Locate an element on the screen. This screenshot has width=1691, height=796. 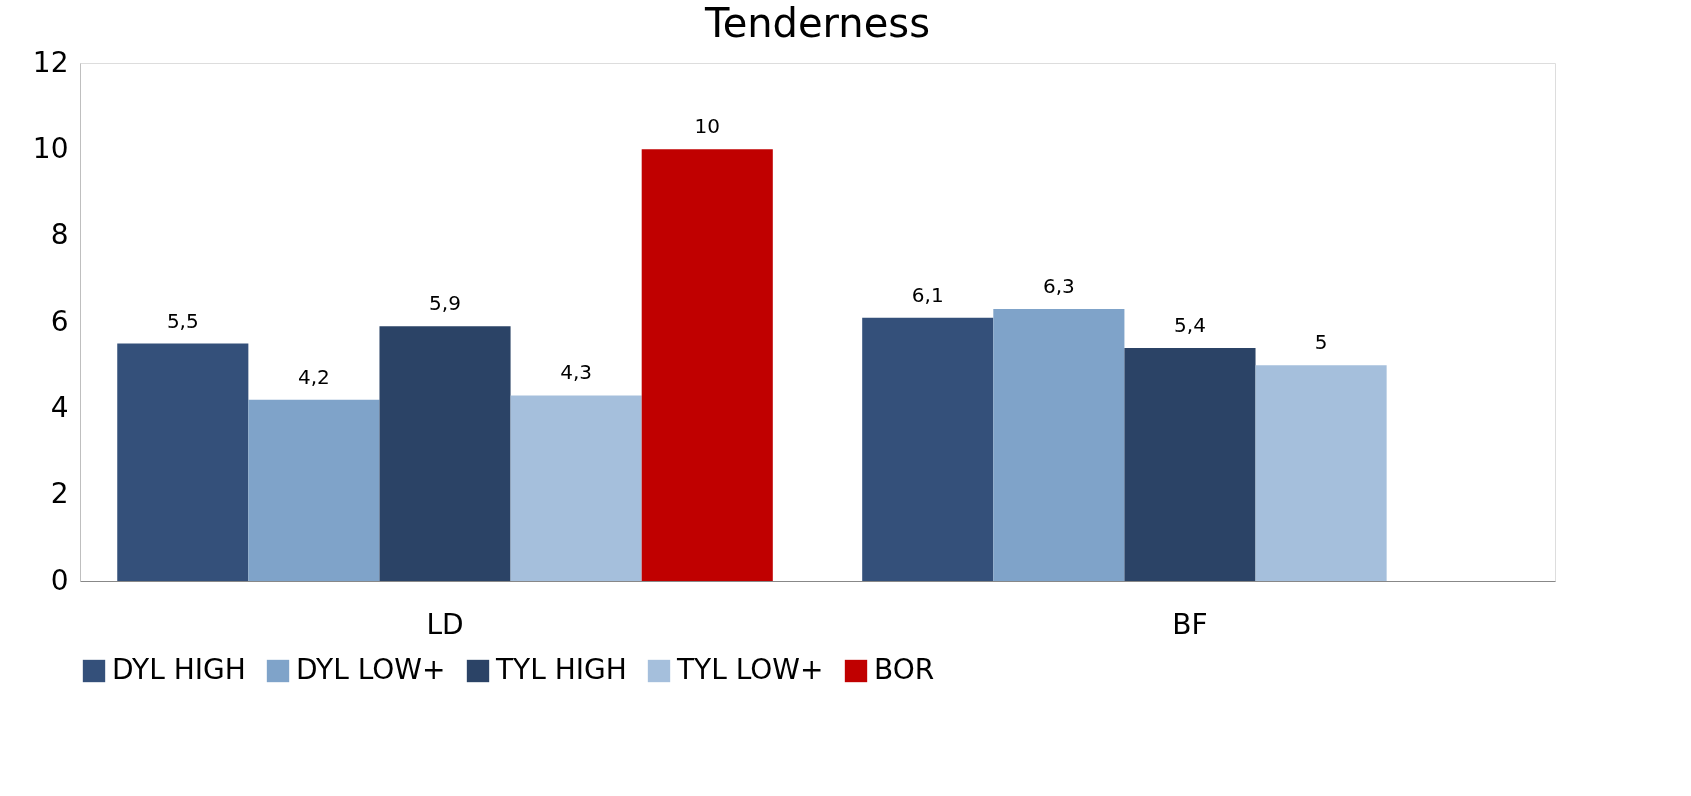
x-tick-label: LD is located at coordinates (445, 624).